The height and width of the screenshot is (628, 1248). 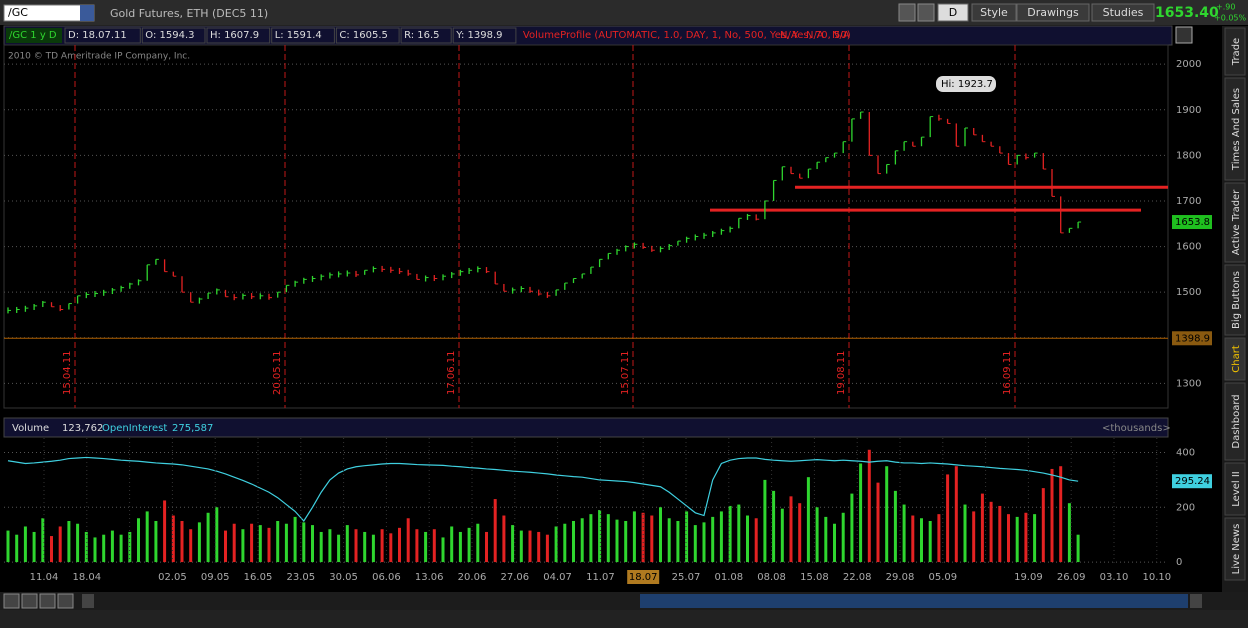 What do you see at coordinates (1184, 35) in the screenshot?
I see `chart-icon` at bounding box center [1184, 35].